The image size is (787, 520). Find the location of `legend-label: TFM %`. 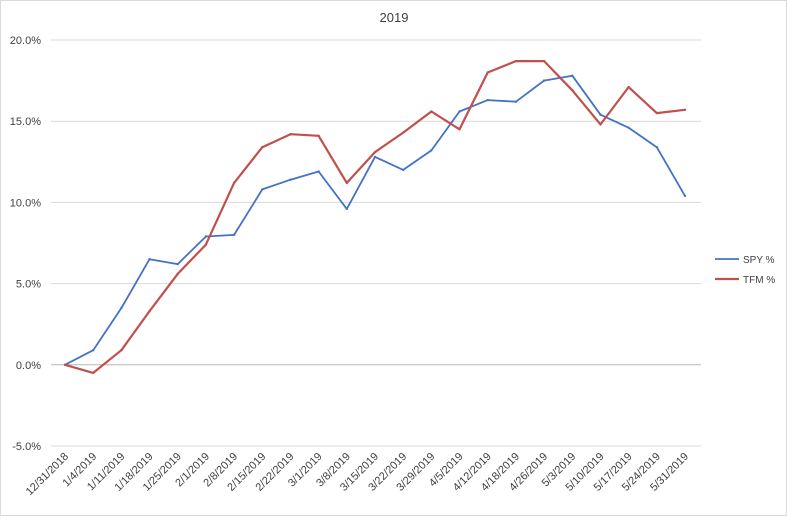

legend-label: TFM % is located at coordinates (759, 280).